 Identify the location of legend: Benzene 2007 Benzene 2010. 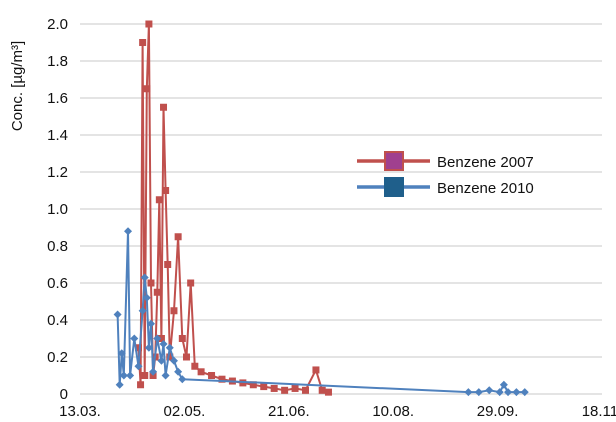
(445, 174).